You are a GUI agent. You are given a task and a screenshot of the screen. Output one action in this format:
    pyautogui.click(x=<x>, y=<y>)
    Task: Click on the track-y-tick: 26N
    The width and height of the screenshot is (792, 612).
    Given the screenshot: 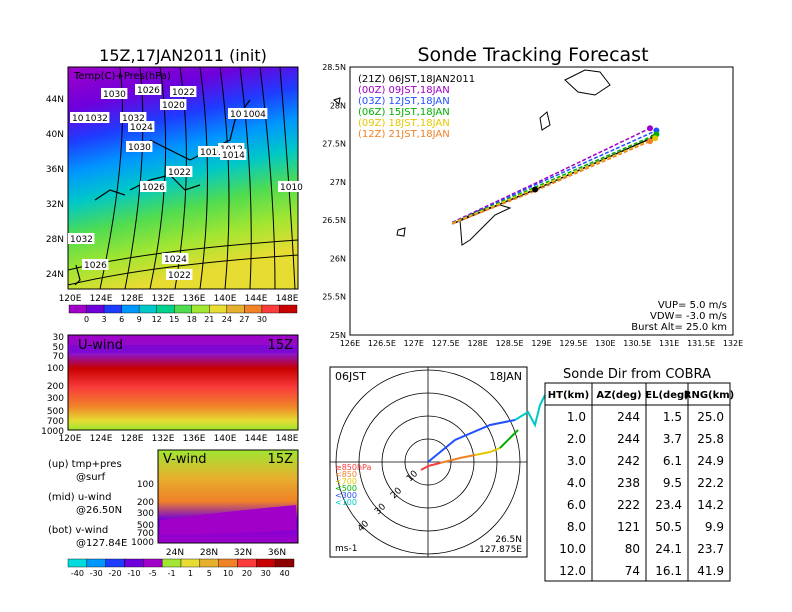 What is the action you would take?
    pyautogui.click(x=338, y=258)
    